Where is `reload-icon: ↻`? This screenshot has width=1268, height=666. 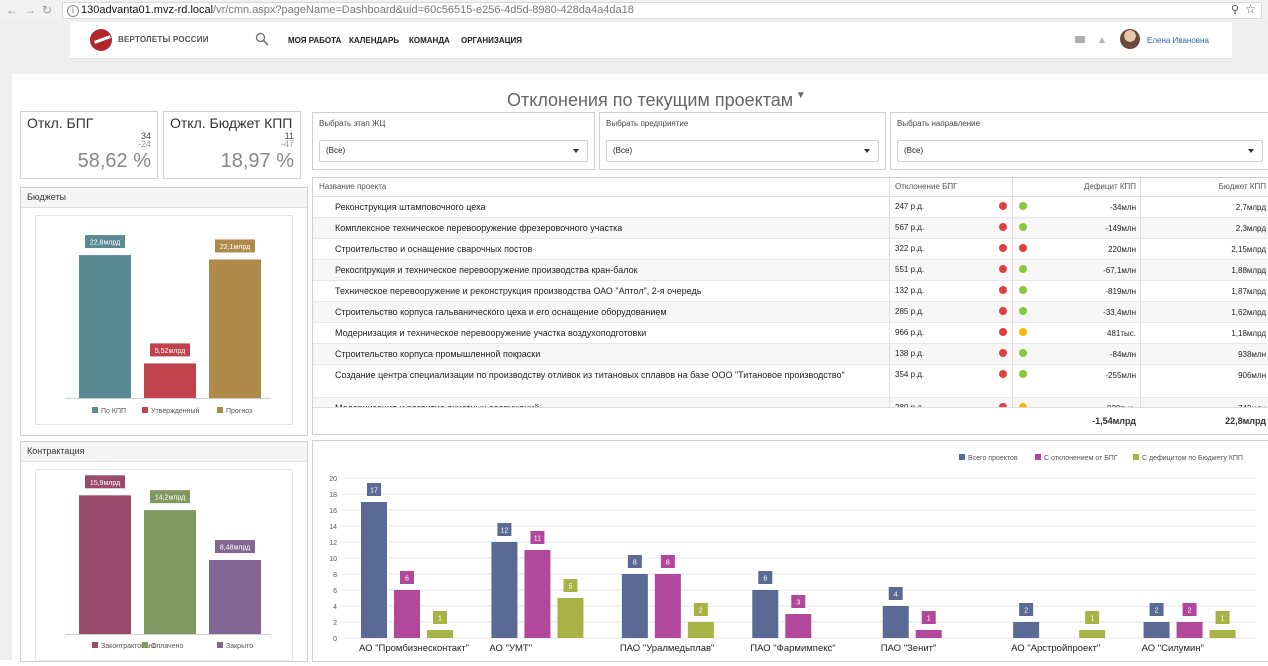
reload-icon: ↻ is located at coordinates (47, 10).